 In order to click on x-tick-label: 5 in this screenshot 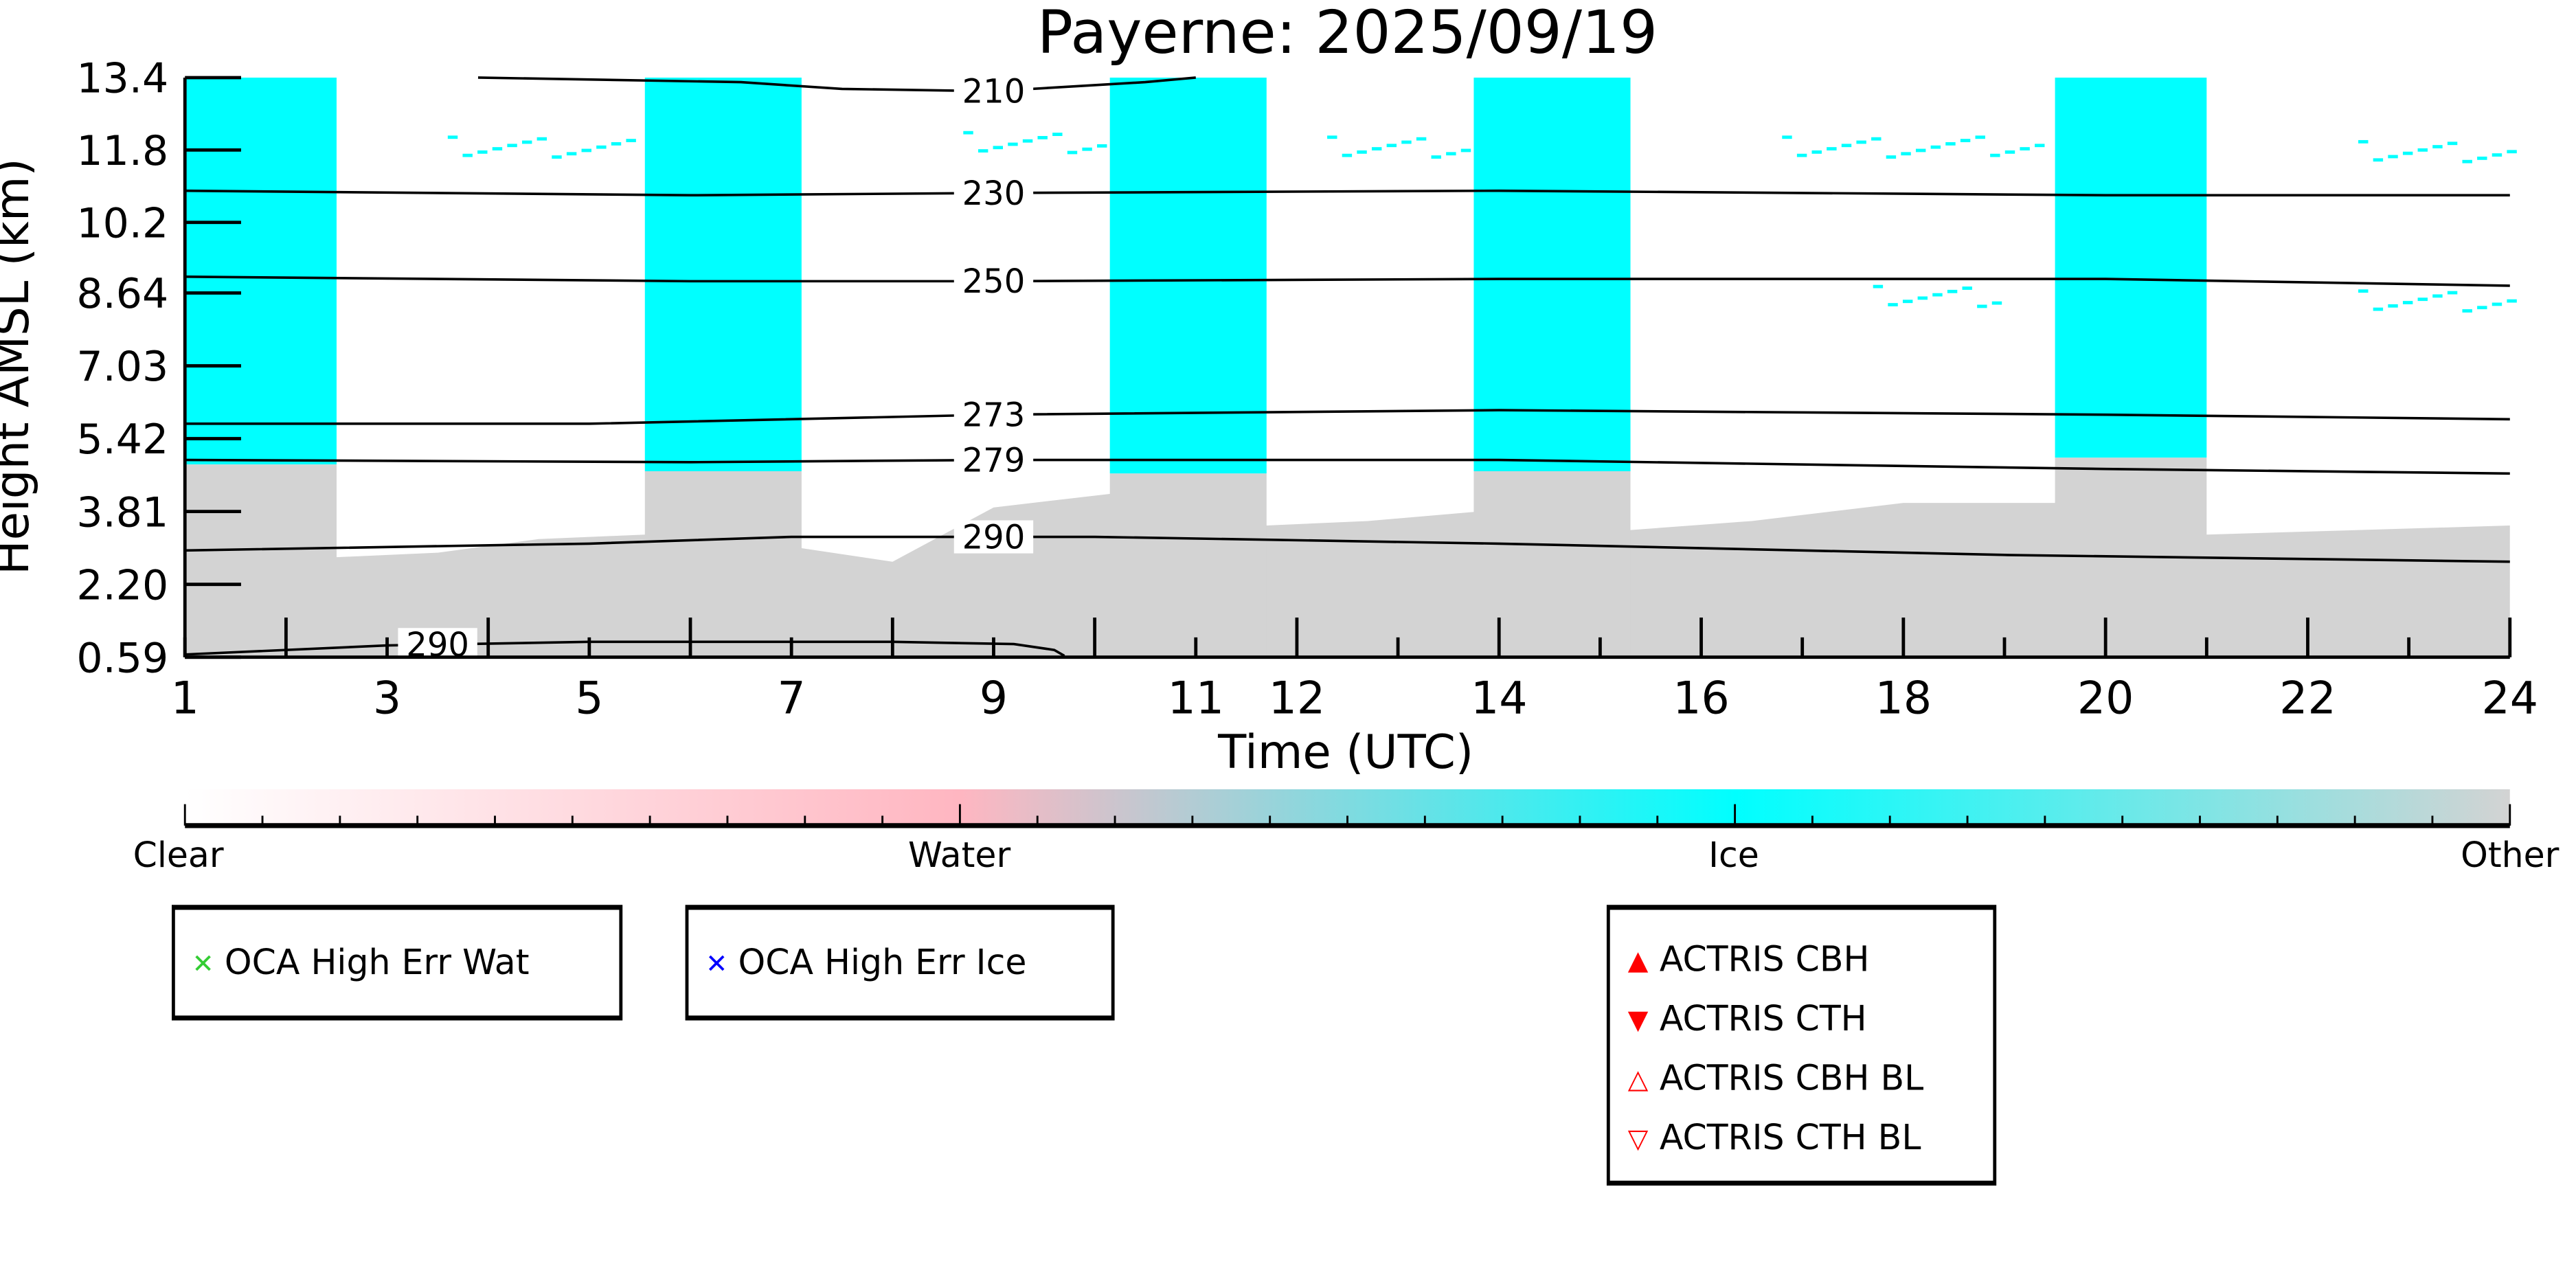, I will do `click(589, 698)`.